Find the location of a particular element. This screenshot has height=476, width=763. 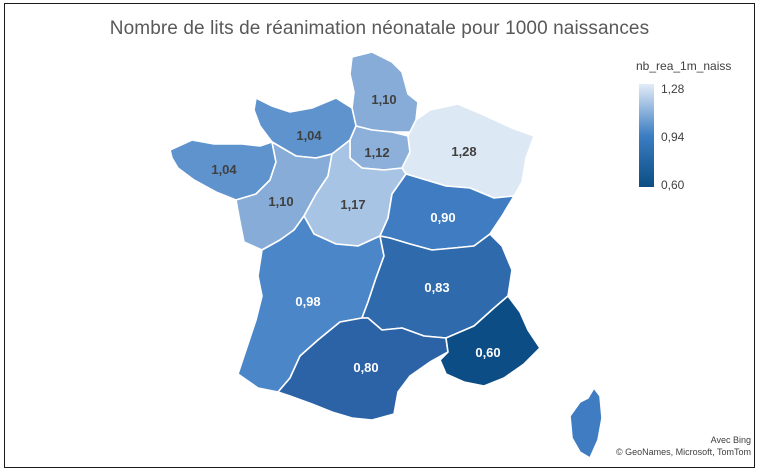

legend-color-scale is located at coordinates (646, 135).